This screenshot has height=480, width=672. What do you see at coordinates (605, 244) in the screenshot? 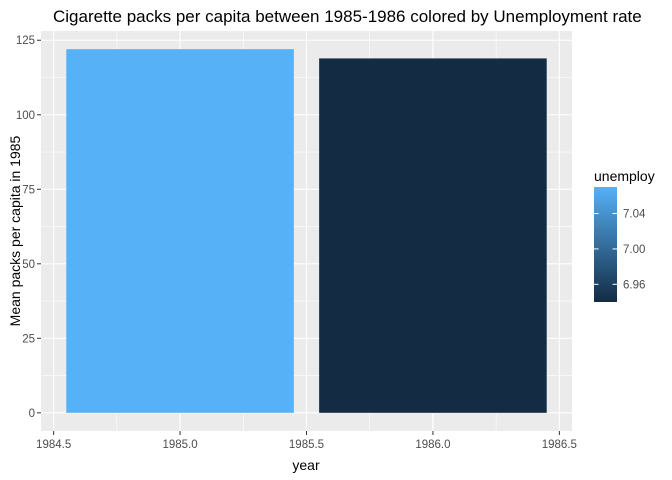
I see `legend-colorbar` at bounding box center [605, 244].